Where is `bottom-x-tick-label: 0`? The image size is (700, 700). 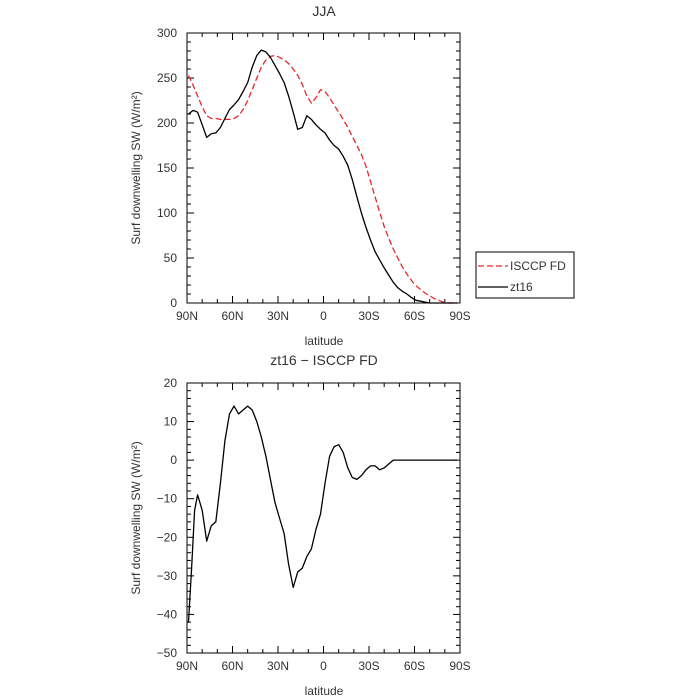 bottom-x-tick-label: 0 is located at coordinates (323, 666).